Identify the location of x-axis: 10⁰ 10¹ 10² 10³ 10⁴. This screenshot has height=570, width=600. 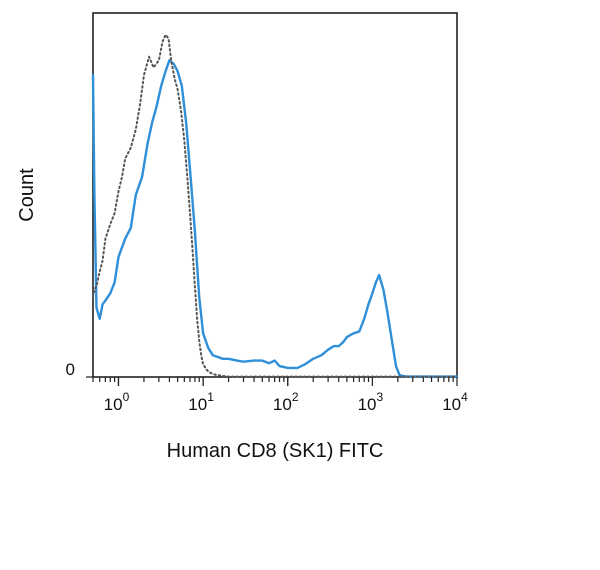
(280, 395).